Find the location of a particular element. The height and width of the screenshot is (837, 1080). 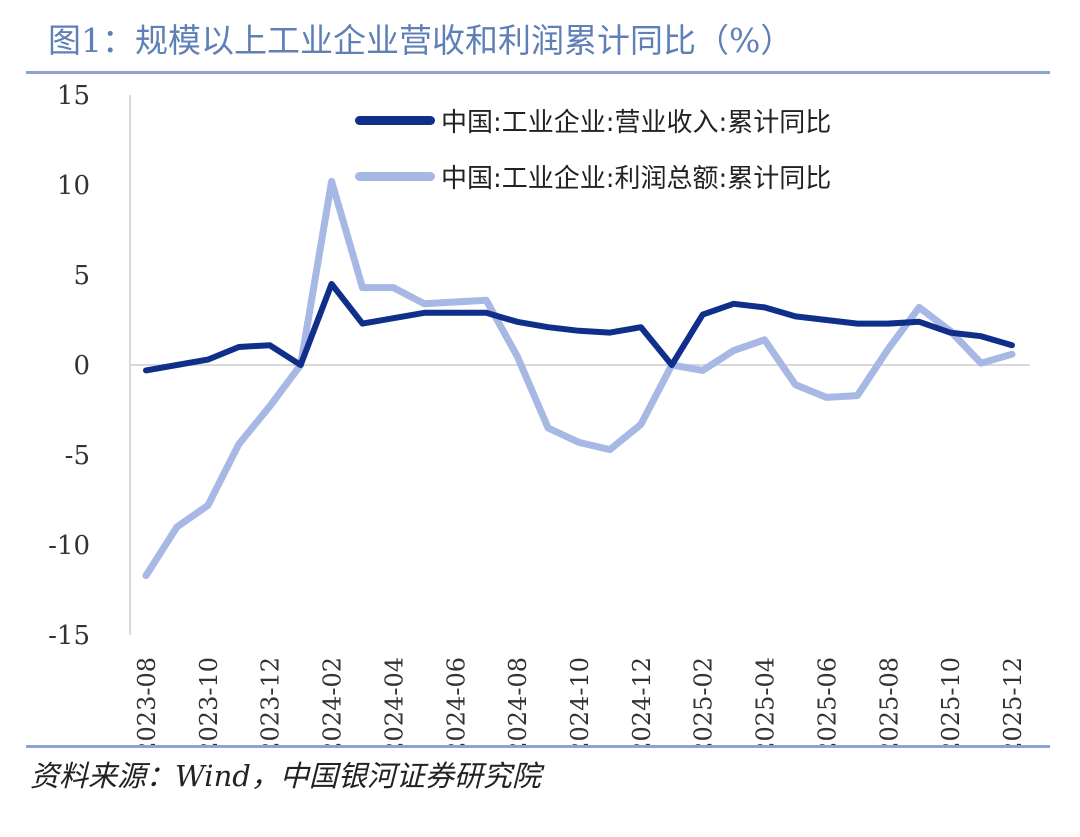

legend-swatch-profit is located at coordinates (395, 176).